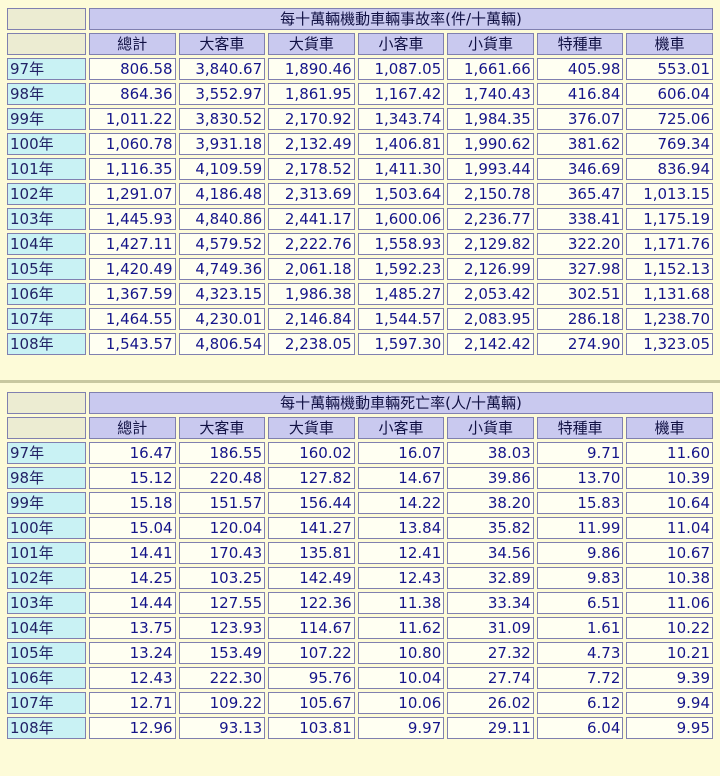 Image resolution: width=720 pixels, height=776 pixels. I want to click on table-row: 98年 15.12 220.48 127.82 14.67 39.86 13.70 10.39, so click(360, 478).